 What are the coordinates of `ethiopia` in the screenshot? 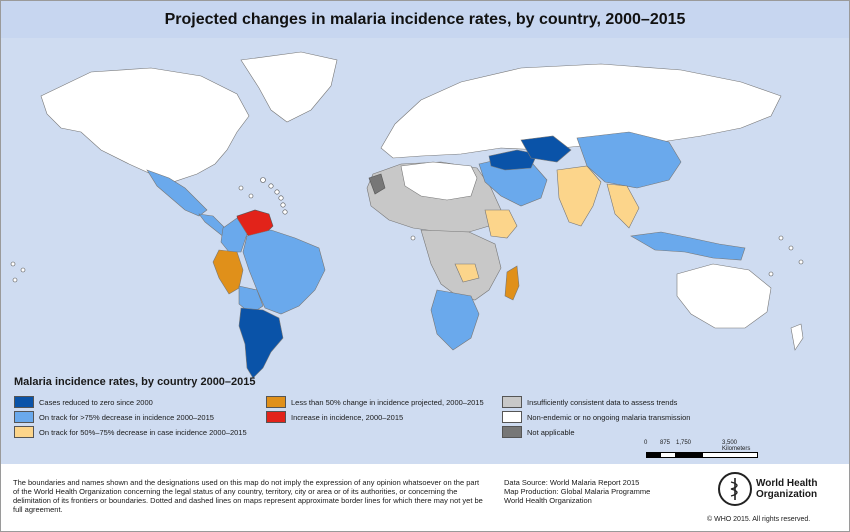 It's located at (501, 224).